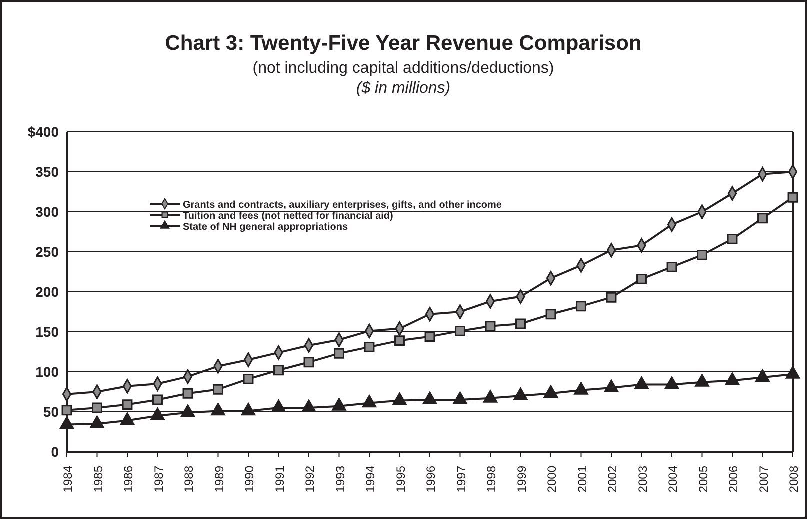 This screenshot has width=807, height=519. What do you see at coordinates (48, 252) in the screenshot?
I see `y-tick-label: 250` at bounding box center [48, 252].